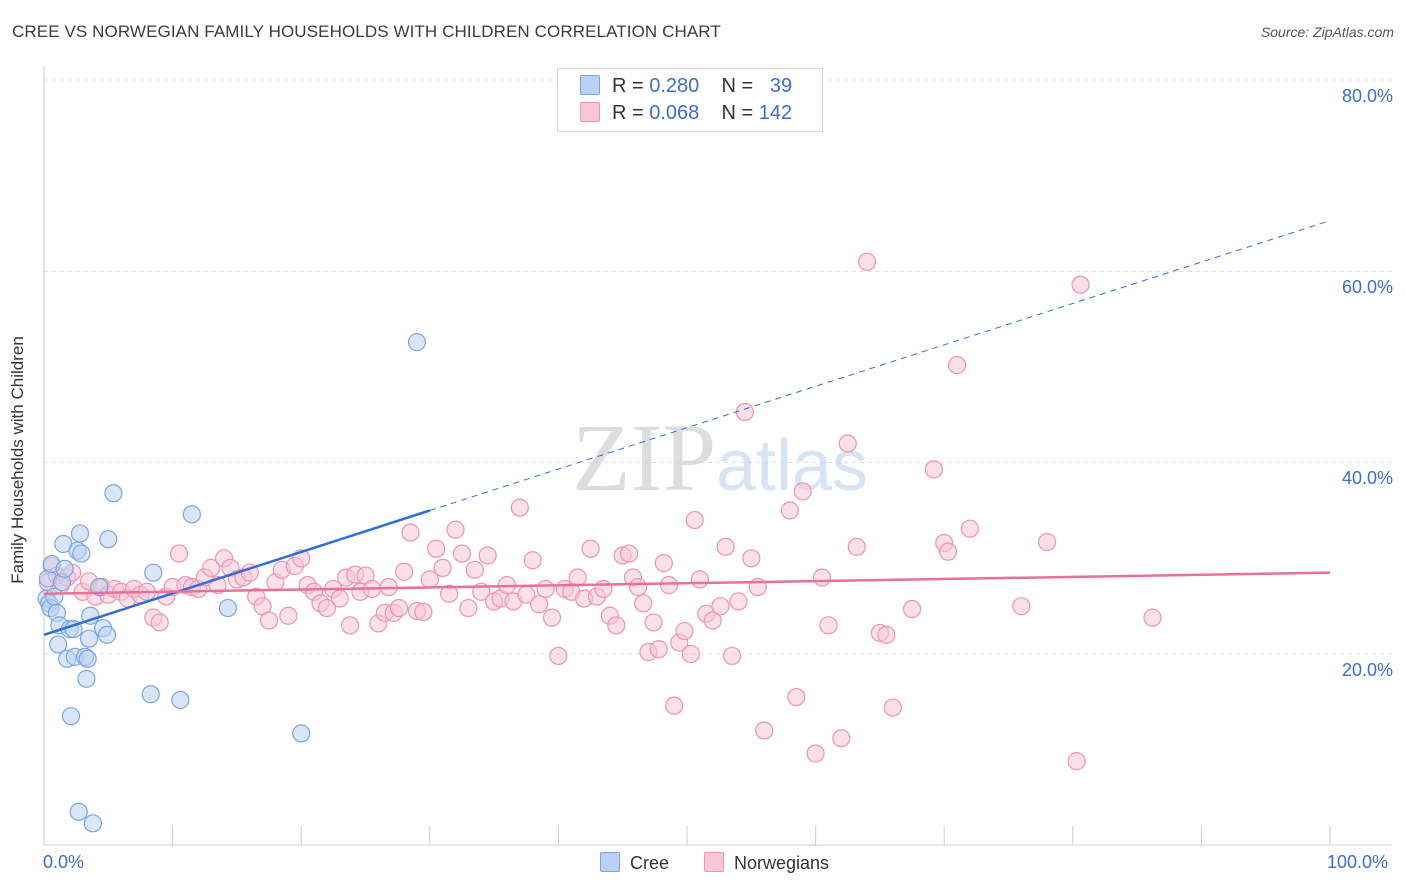  Describe the element at coordinates (1358, 862) in the screenshot. I see `x-tick-label-max: 100.0%` at that location.